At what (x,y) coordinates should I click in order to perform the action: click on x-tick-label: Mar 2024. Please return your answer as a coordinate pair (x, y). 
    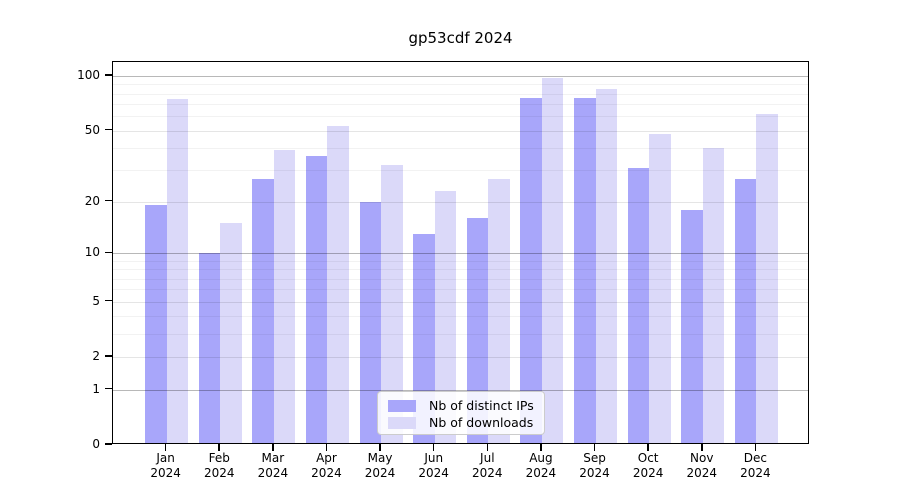
    Looking at the image, I should click on (273, 465).